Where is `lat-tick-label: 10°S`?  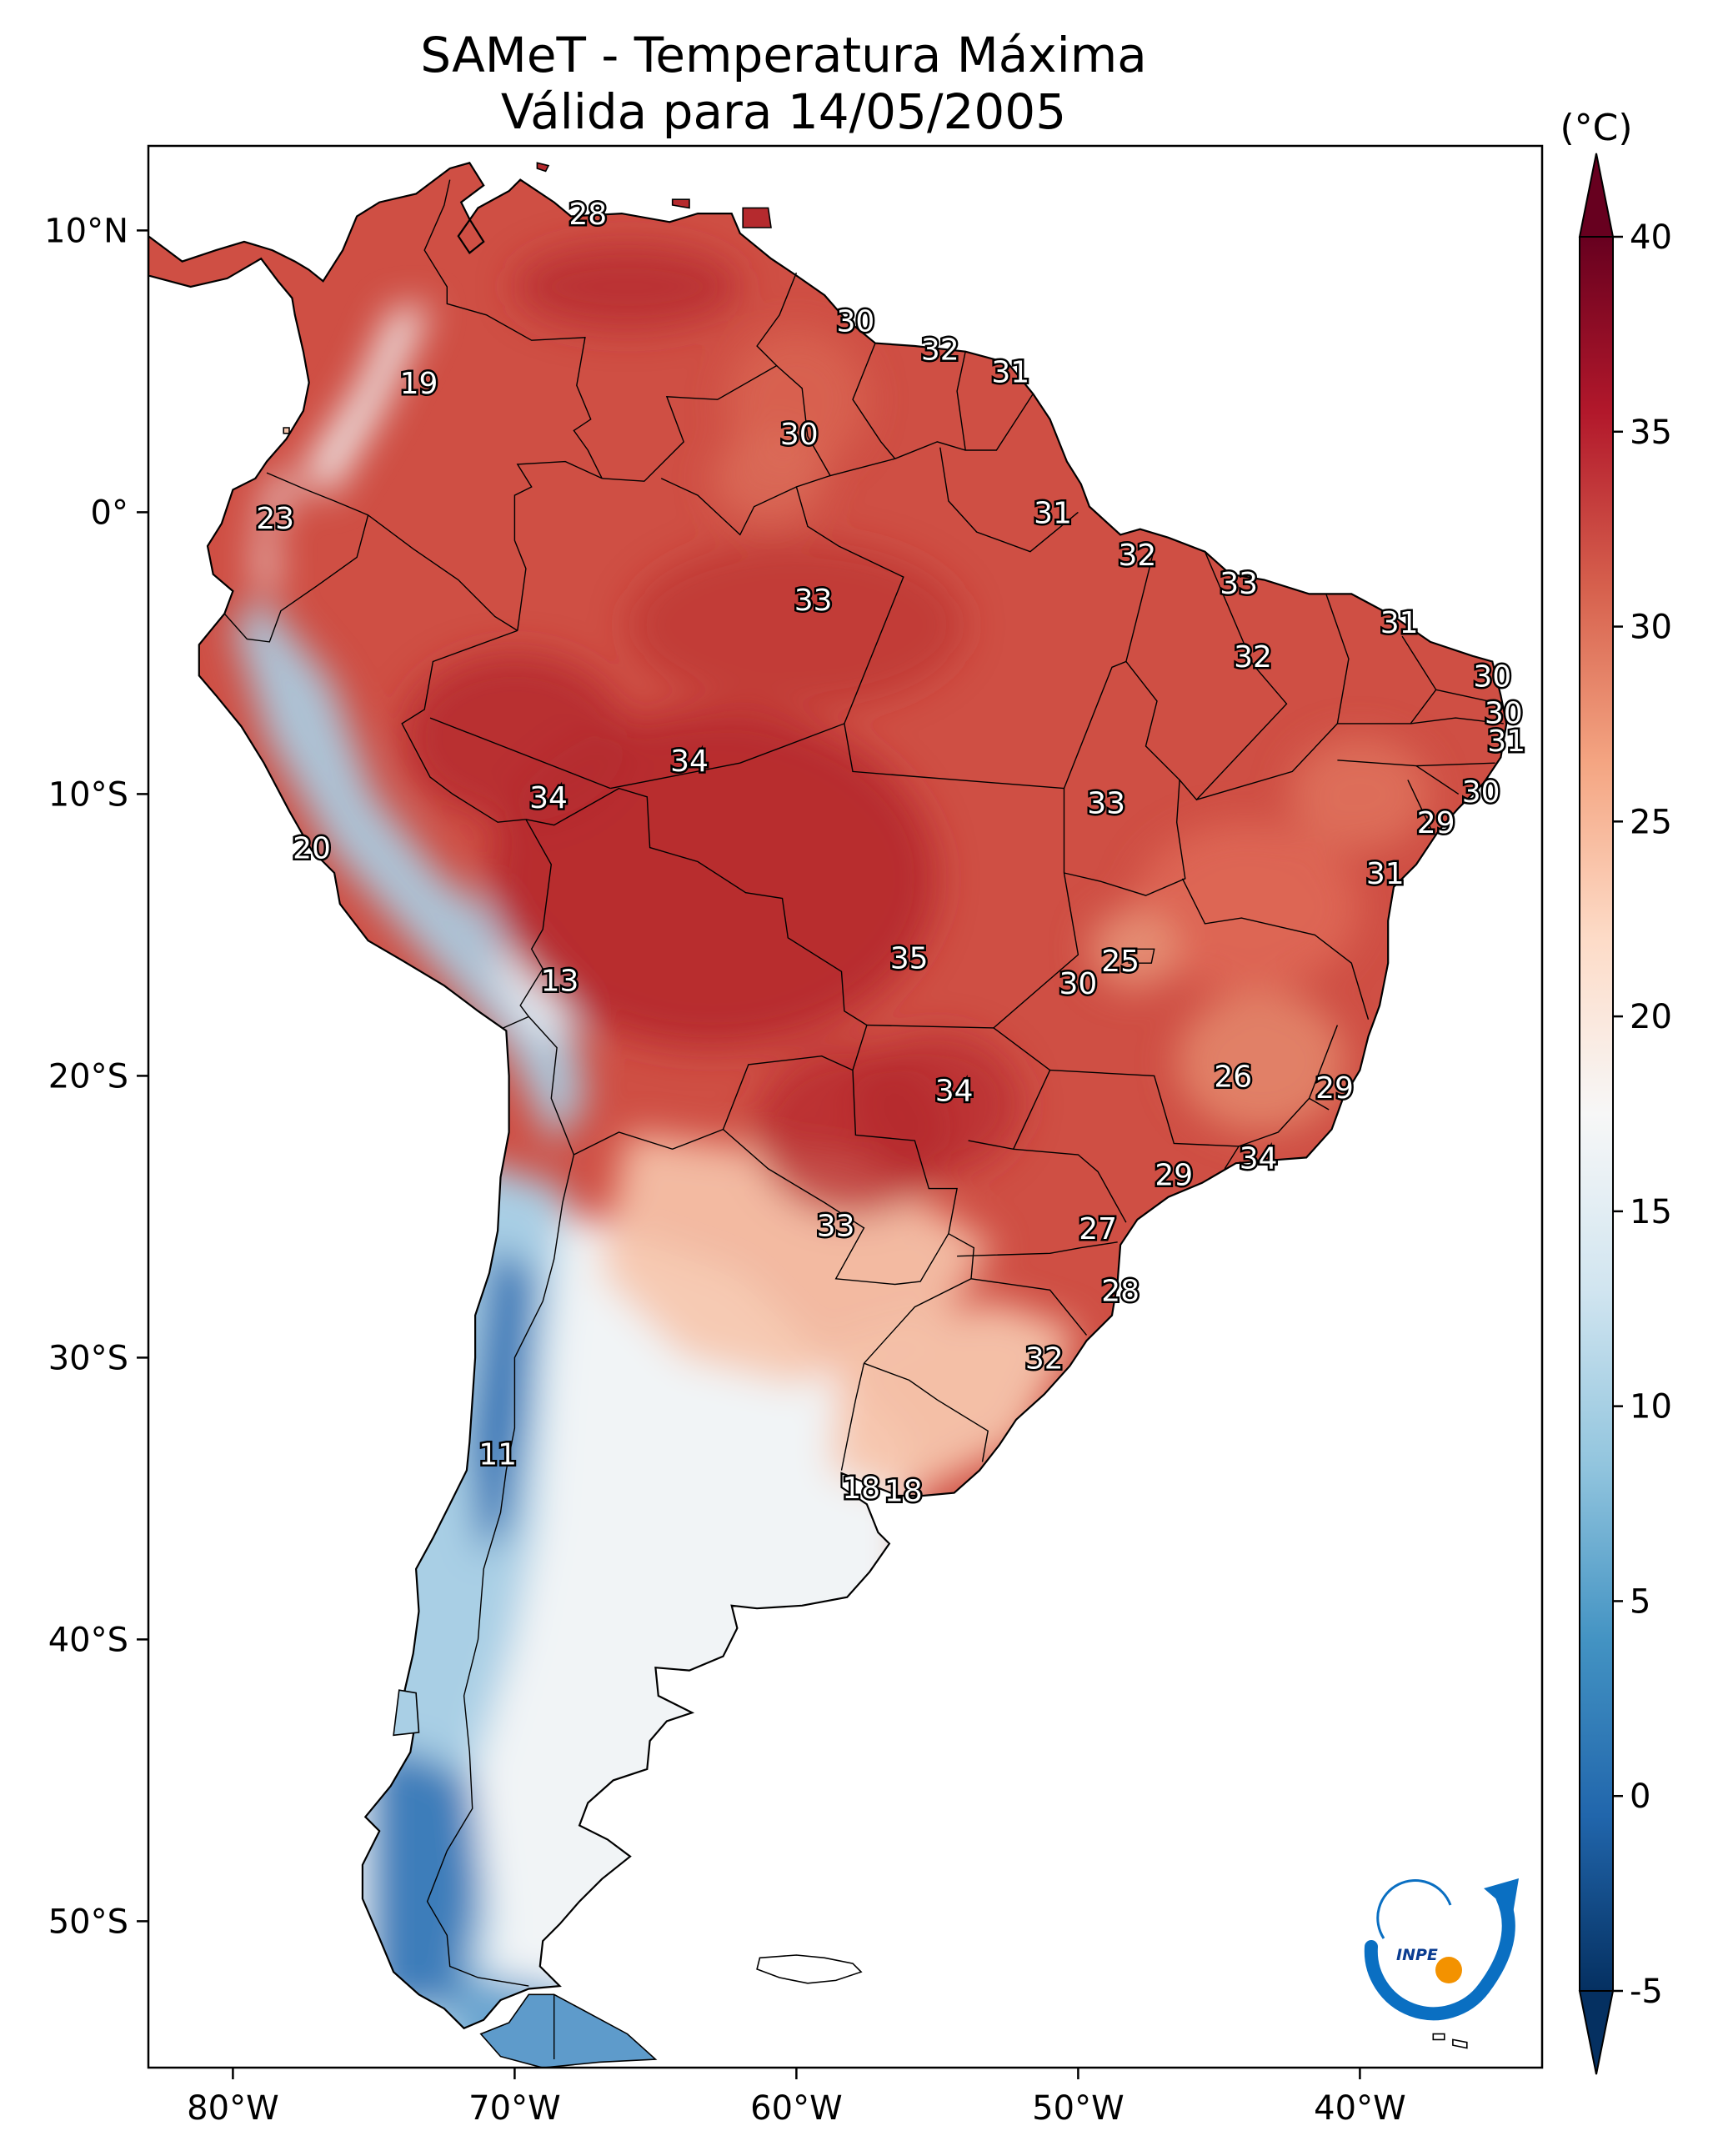
lat-tick-label: 10°S is located at coordinates (88, 794).